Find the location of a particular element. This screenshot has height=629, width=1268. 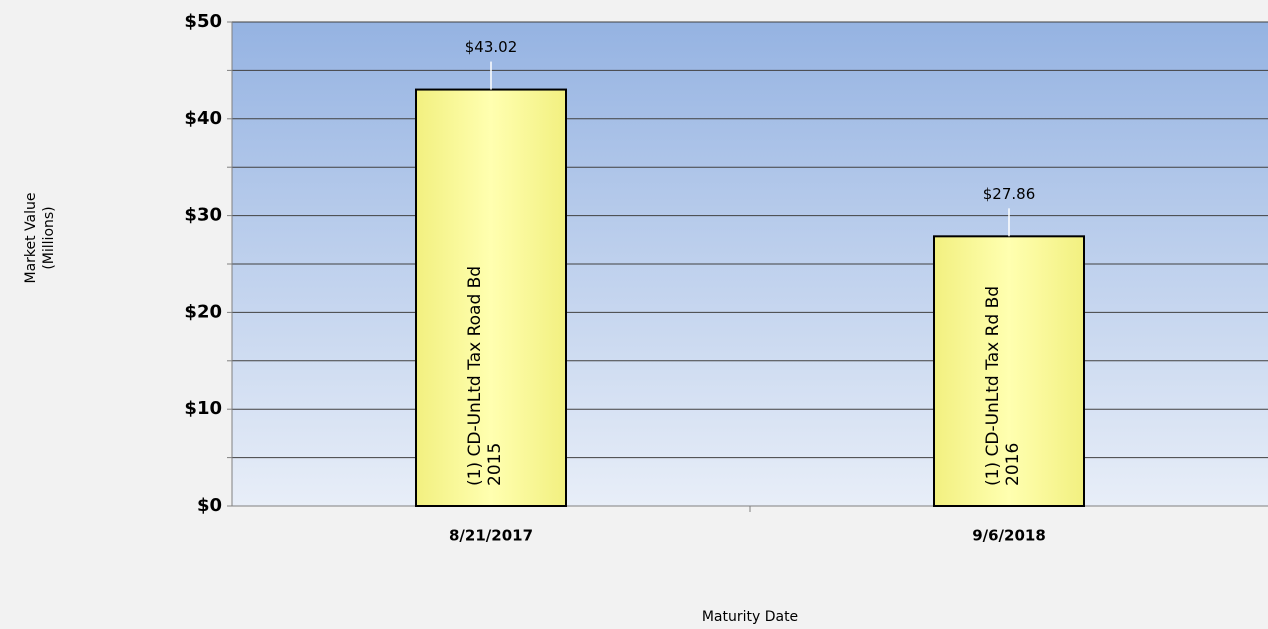

y-axis-label-line: (Millions) is located at coordinates (49, 237).